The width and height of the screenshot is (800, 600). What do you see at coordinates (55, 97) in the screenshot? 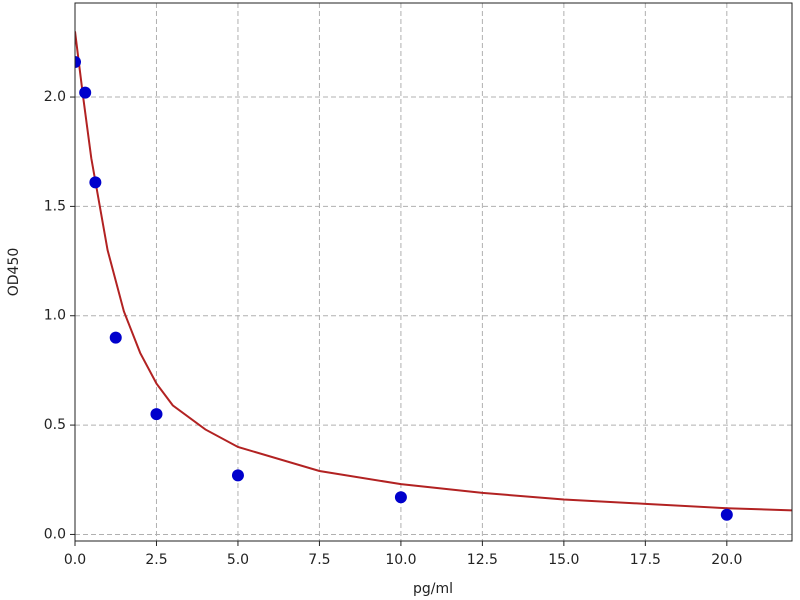
I see `y-tick-label: 2.0` at bounding box center [55, 97].